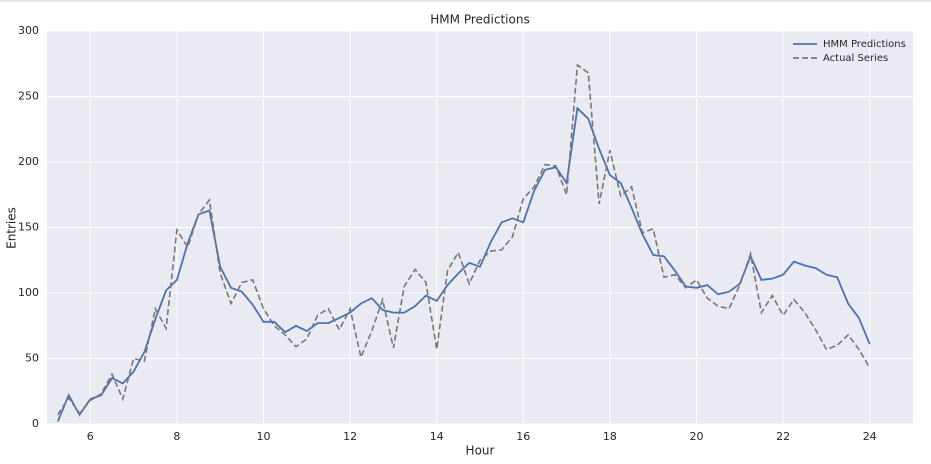  I want to click on y-tick-label: 250, so click(28, 96).